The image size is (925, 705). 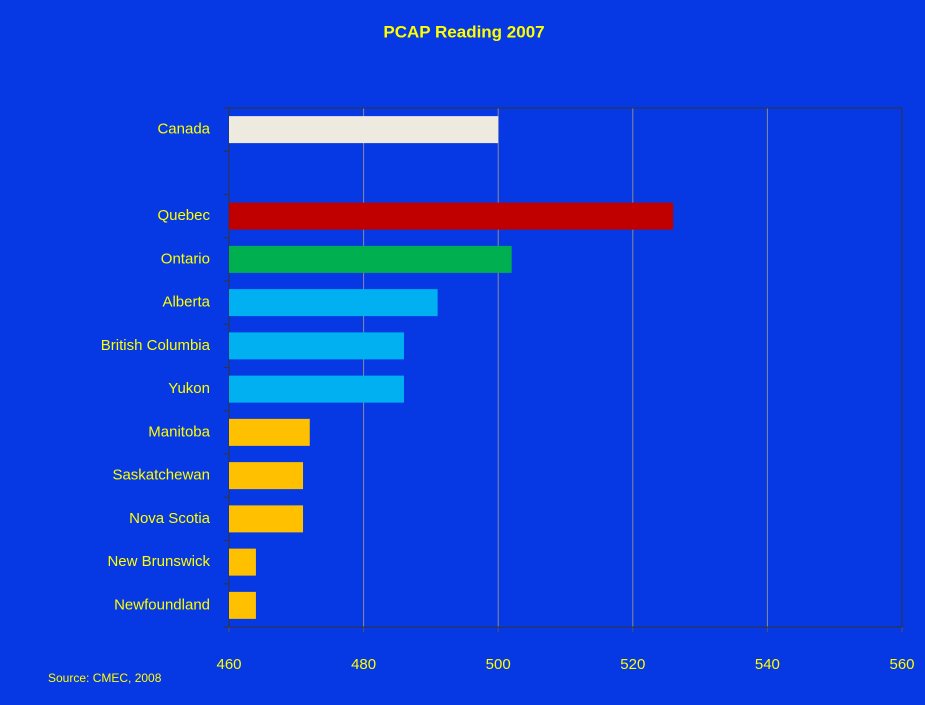 What do you see at coordinates (170, 518) in the screenshot?
I see `y-tick-label: Nova Scotia` at bounding box center [170, 518].